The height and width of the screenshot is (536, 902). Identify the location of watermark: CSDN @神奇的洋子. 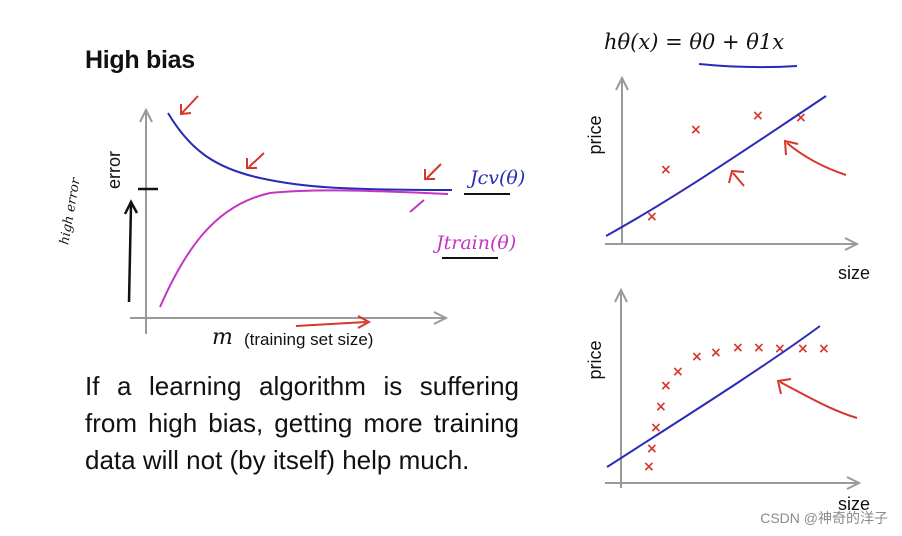
(824, 518).